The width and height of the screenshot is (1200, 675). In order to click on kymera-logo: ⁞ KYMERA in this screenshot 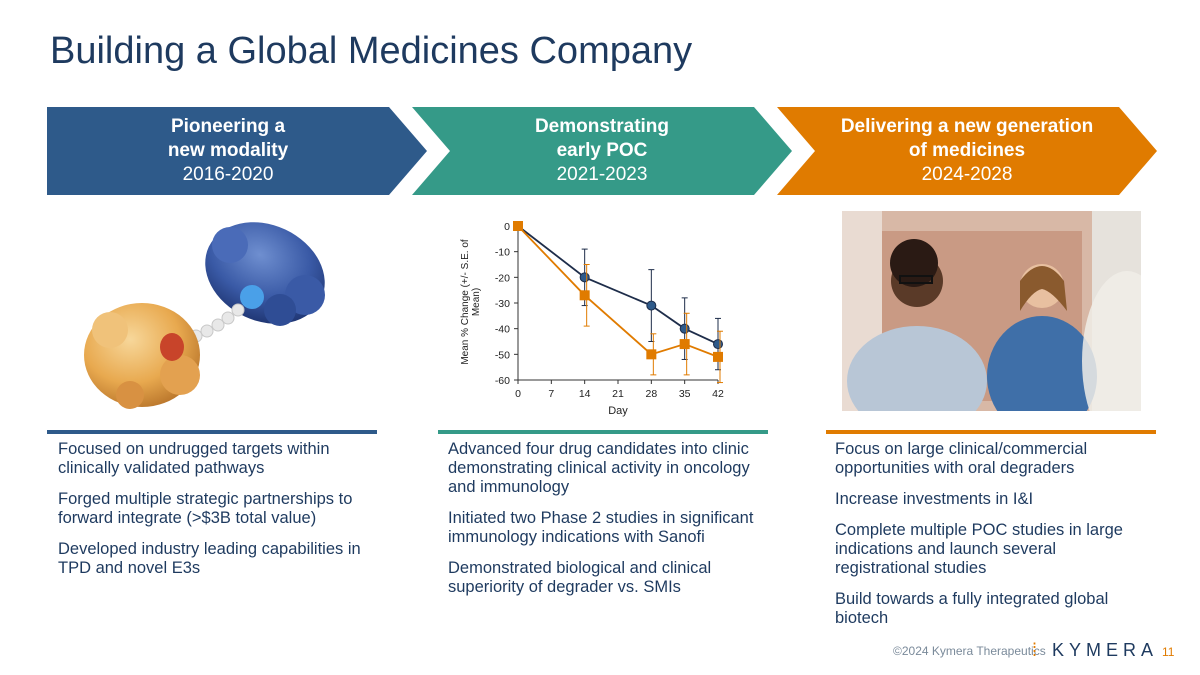, I will do `click(1095, 650)`.